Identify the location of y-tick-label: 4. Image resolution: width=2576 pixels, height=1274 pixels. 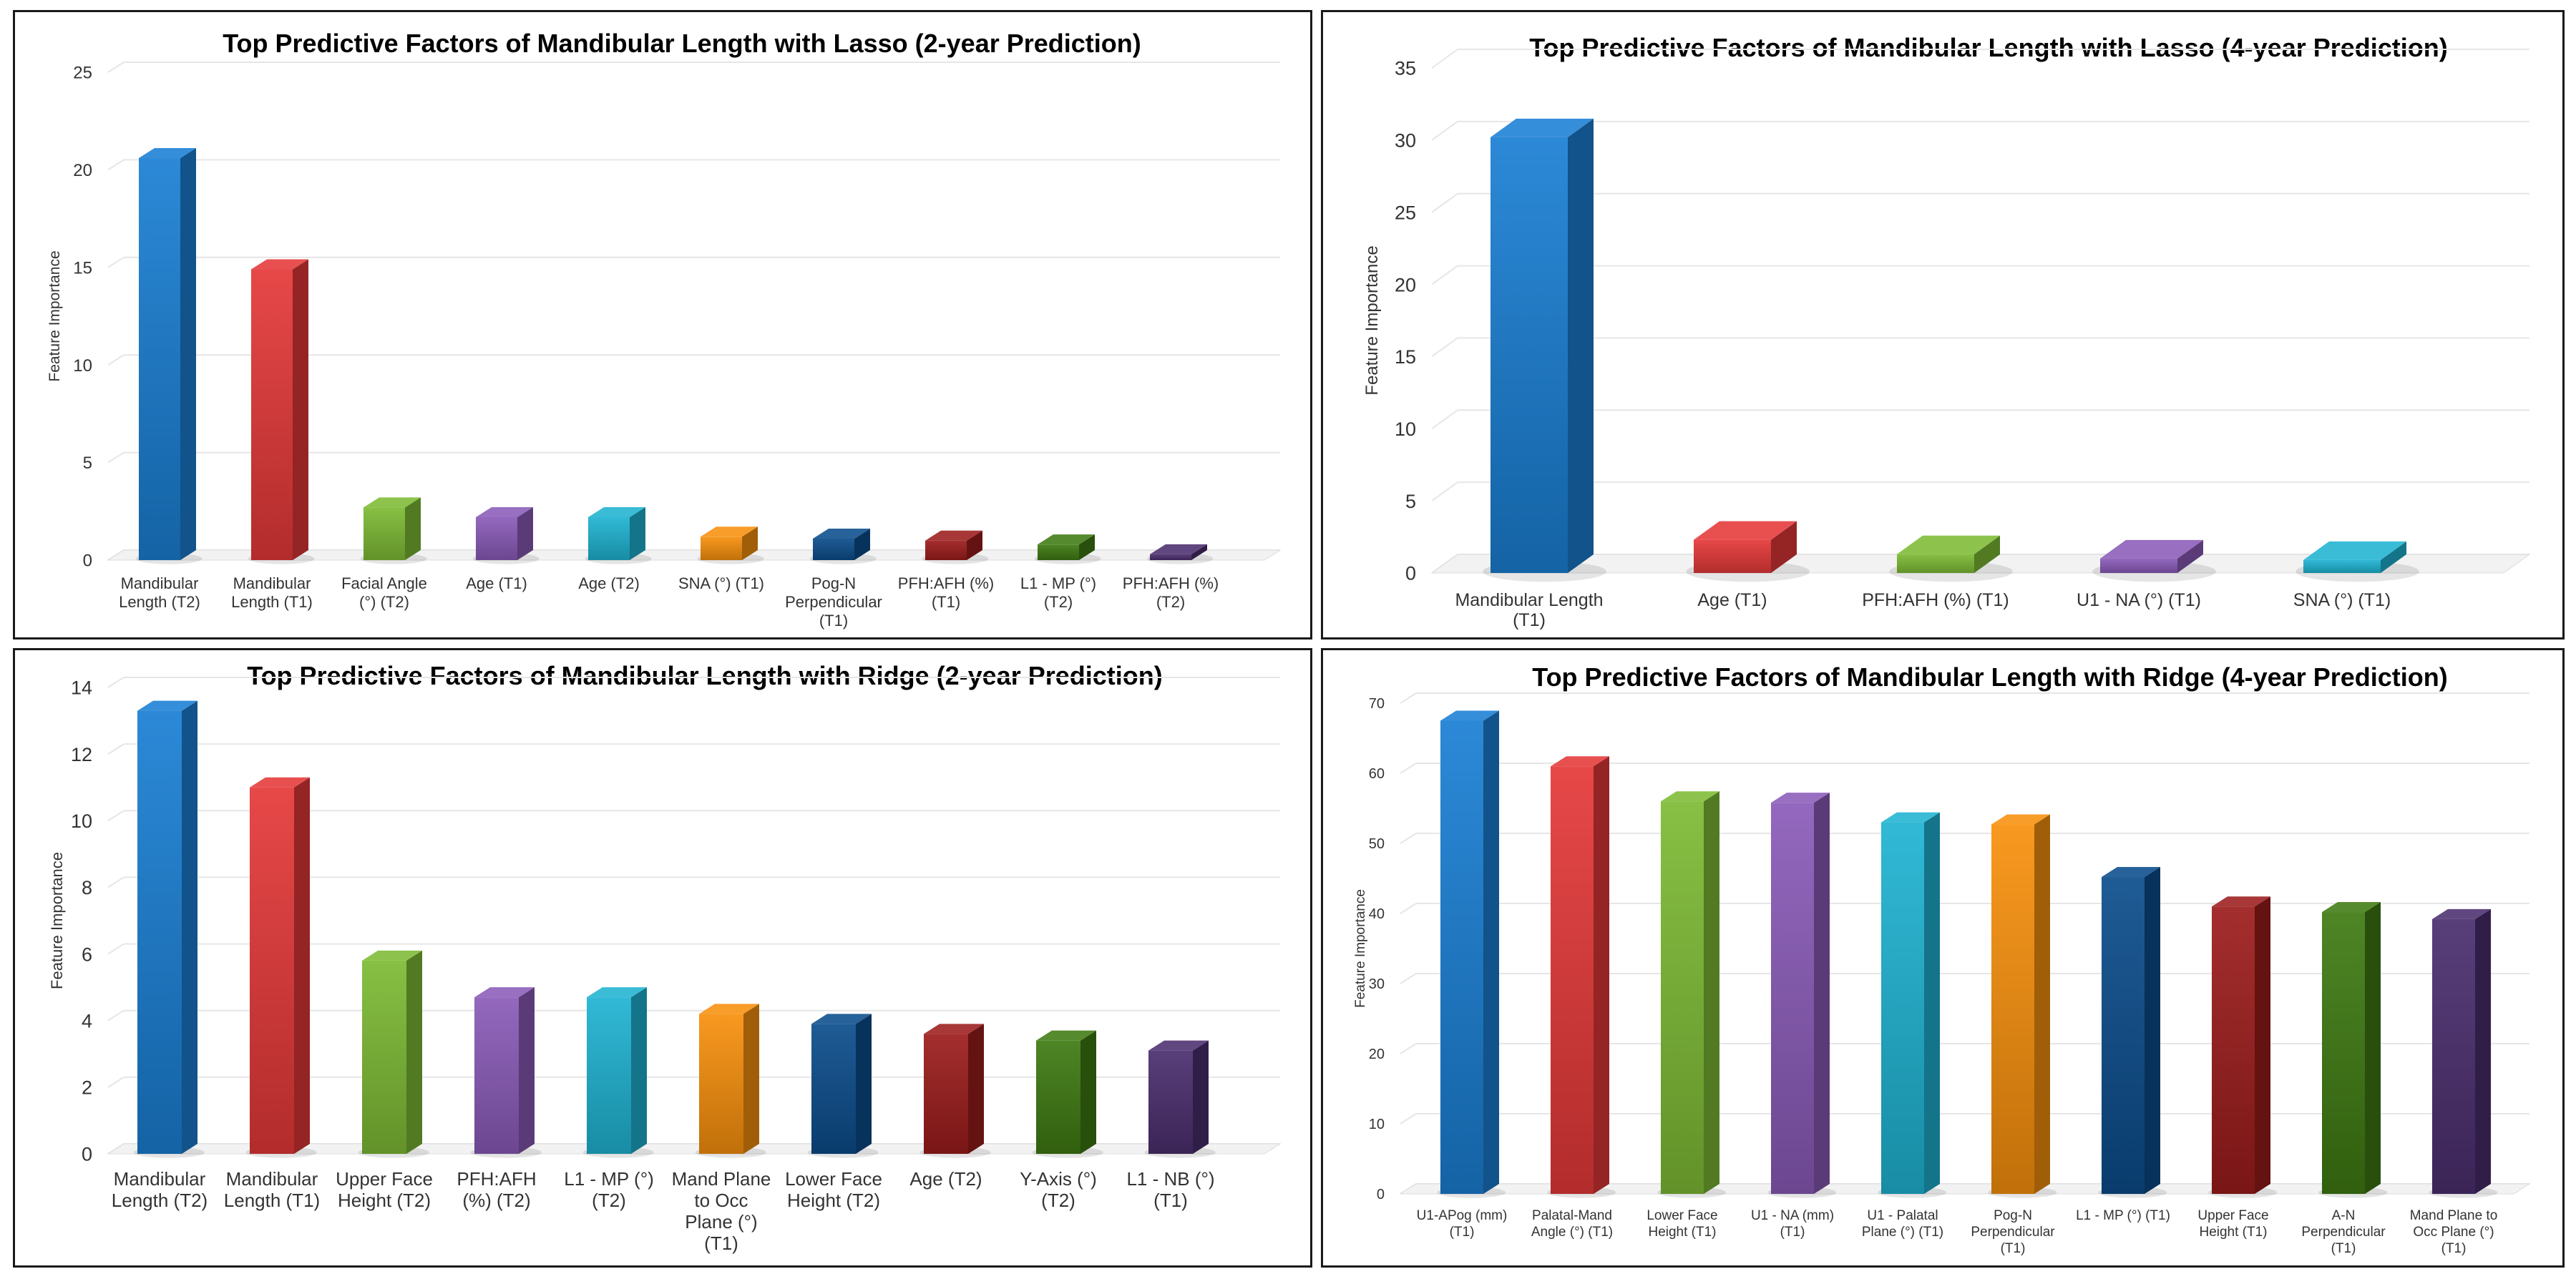
(87, 1021).